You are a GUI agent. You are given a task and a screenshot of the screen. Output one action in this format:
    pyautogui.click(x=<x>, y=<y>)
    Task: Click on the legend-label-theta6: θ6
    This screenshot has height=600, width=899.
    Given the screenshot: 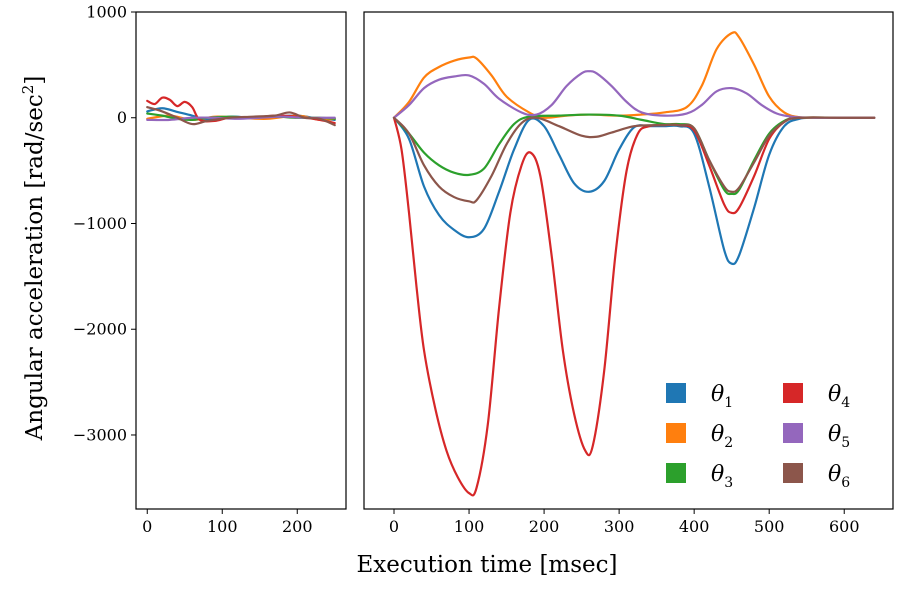 What is the action you would take?
    pyautogui.click(x=839, y=476)
    